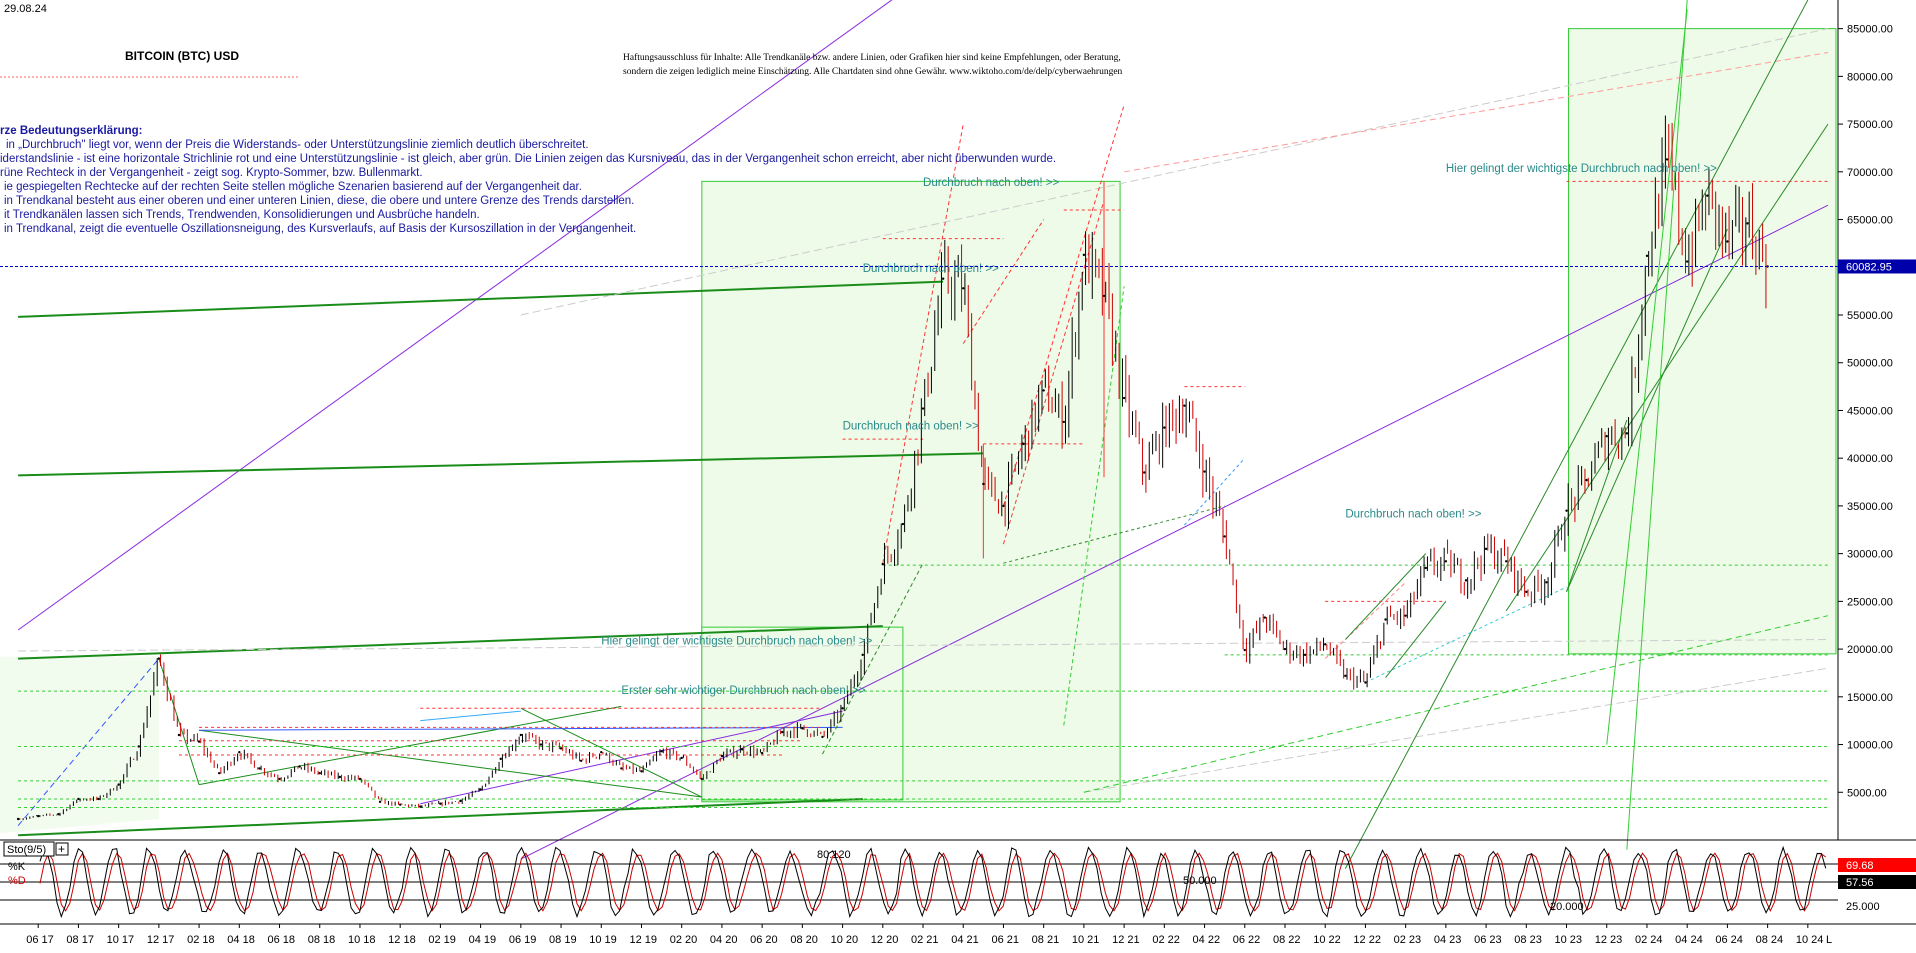 This screenshot has height=953, width=1916. I want to click on y-tick-label: 20000.00, so click(1870, 650).